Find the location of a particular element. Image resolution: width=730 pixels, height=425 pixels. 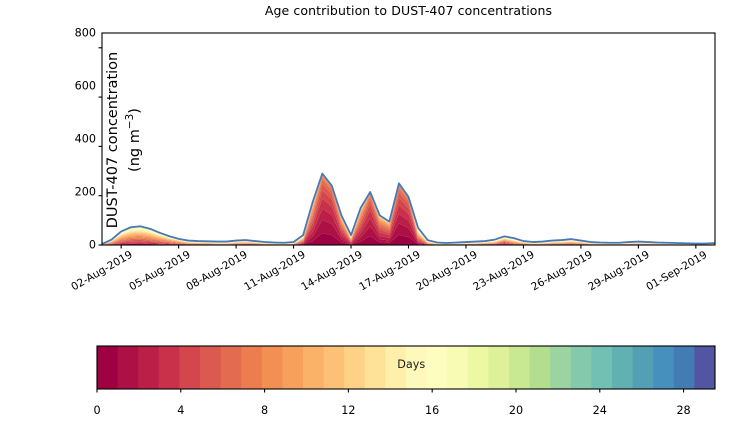

colorbar-tick-16: 16 is located at coordinates (432, 410).